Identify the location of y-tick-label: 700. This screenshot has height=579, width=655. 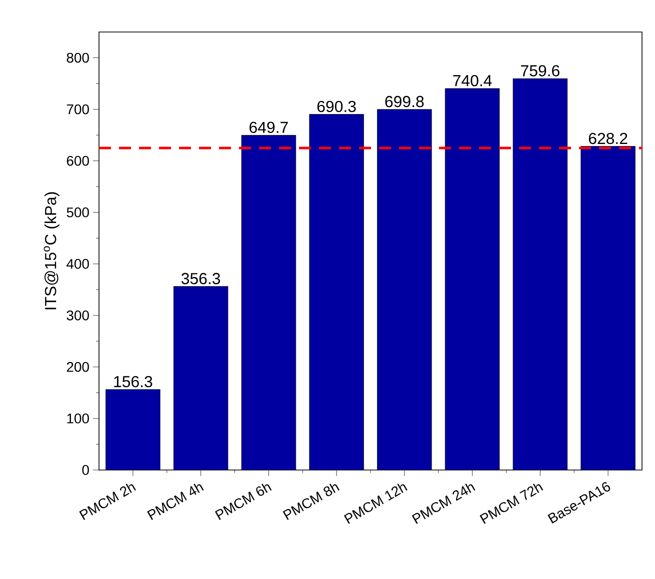
(77, 109).